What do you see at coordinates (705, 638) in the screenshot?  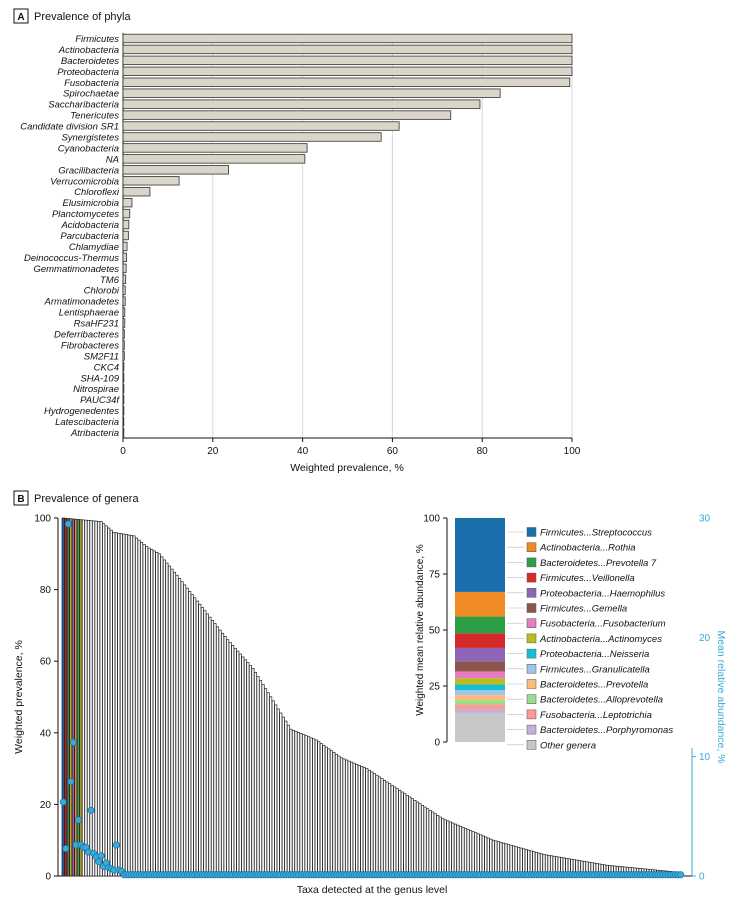 I see `y2-tick-label: 20` at bounding box center [705, 638].